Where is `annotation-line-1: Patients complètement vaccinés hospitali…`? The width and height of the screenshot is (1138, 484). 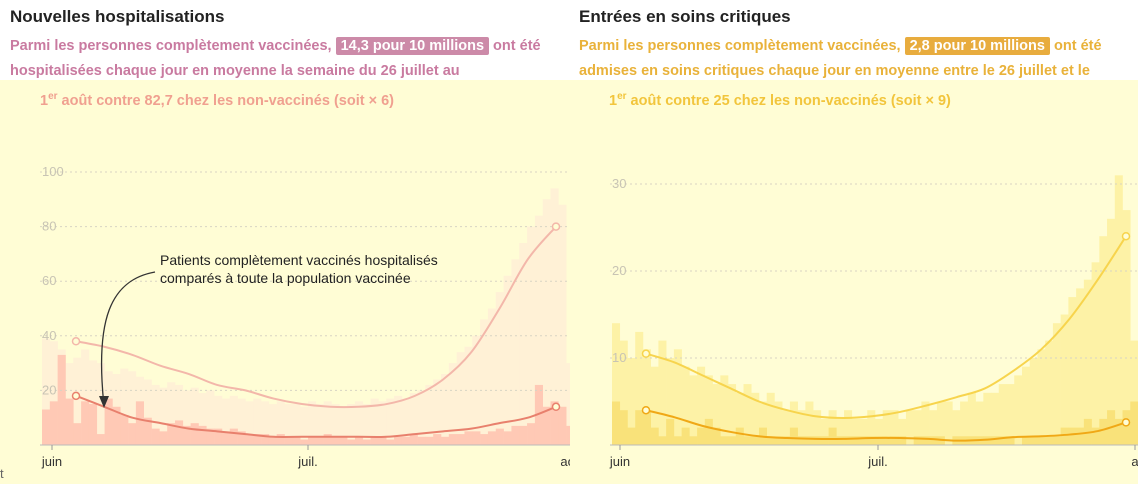 annotation-line-1: Patients complètement vaccinés hospitali… is located at coordinates (299, 260).